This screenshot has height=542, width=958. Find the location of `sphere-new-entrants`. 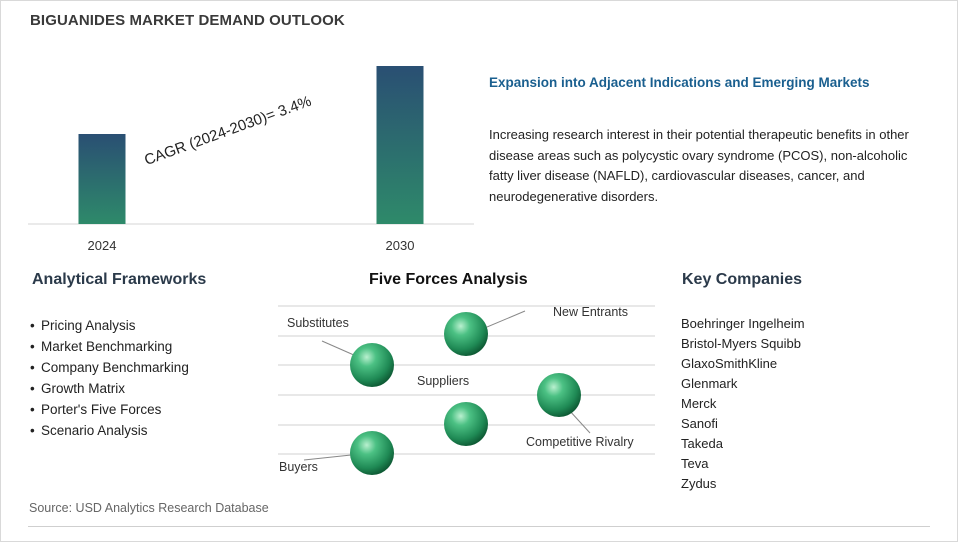

sphere-new-entrants is located at coordinates (466, 334).